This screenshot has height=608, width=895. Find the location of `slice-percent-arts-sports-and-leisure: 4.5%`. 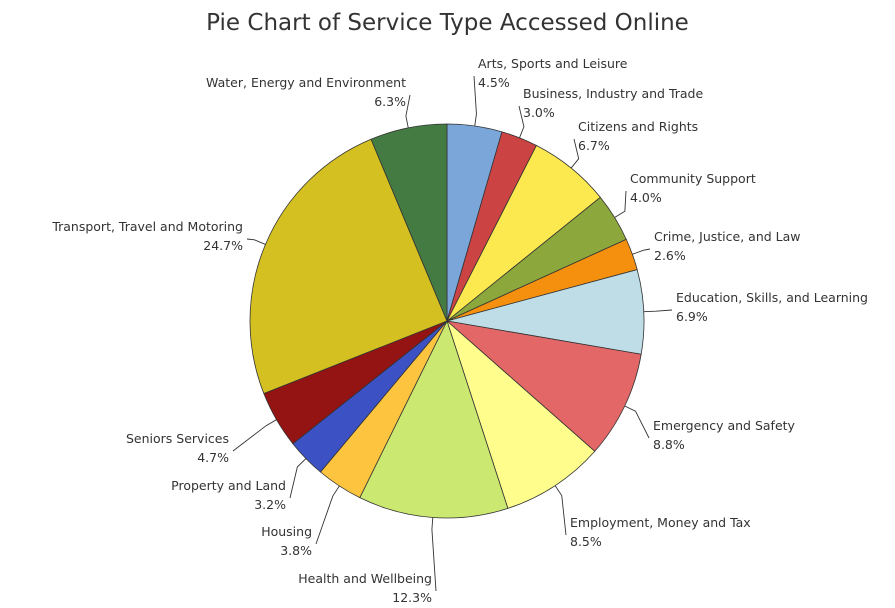

slice-percent-arts-sports-and-leisure: 4.5% is located at coordinates (494, 82).